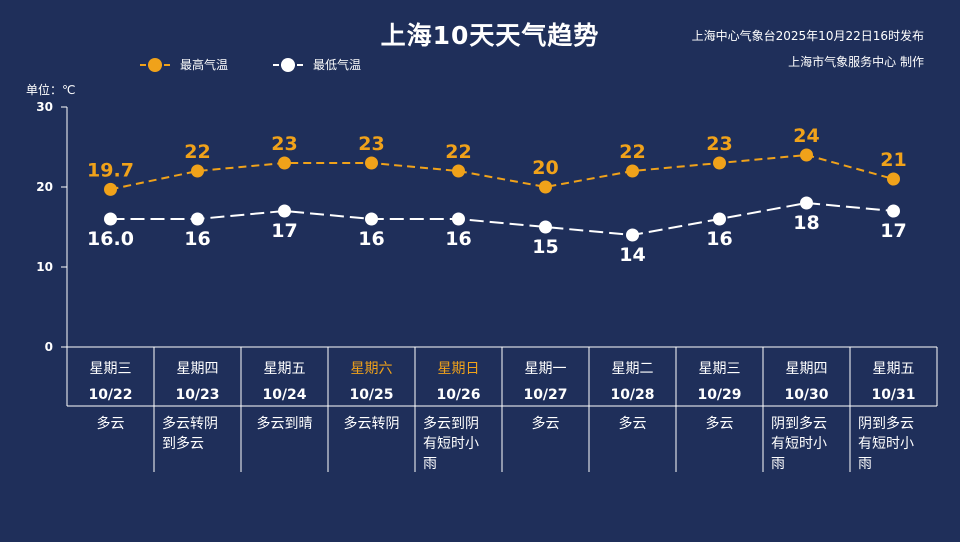 The width and height of the screenshot is (960, 542). I want to click on legend-high-label: 最高气温, so click(204, 65).